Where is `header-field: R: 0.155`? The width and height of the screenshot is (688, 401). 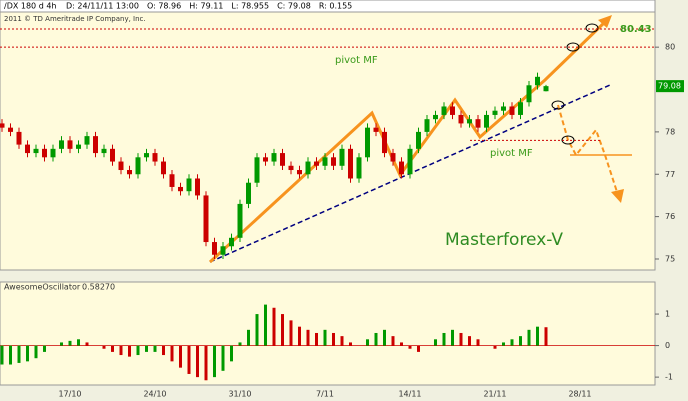 header-field: R: 0.155 is located at coordinates (335, 6).